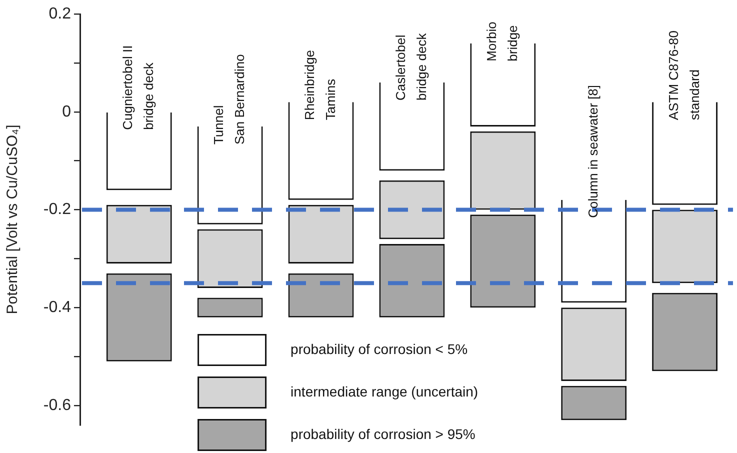  I want to click on legend-label: intermediate range (uncertain), so click(384, 391).